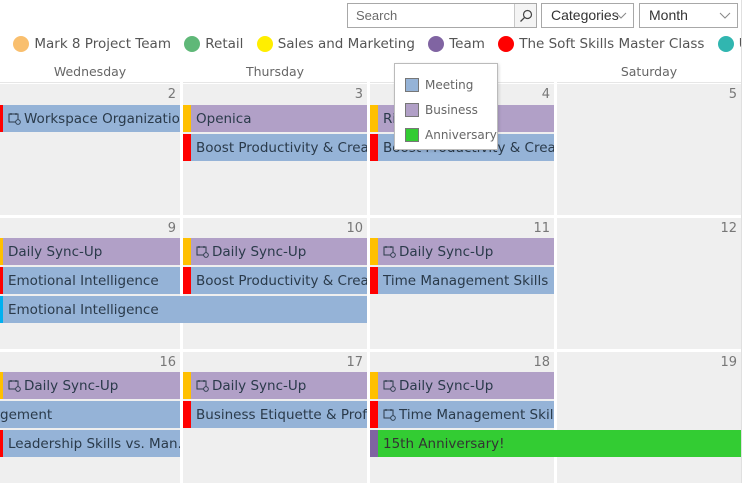  I want to click on search-input, so click(431, 15).